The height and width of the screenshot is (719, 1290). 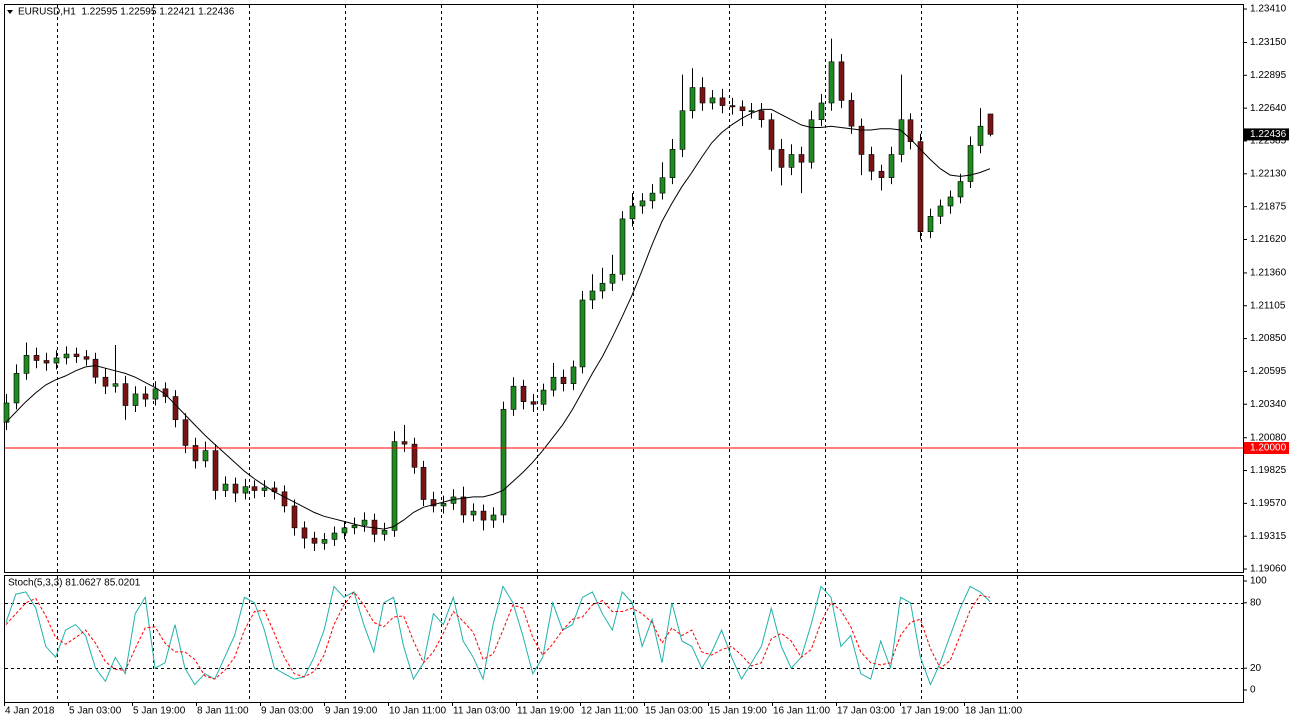 What do you see at coordinates (1268, 404) in the screenshot?
I see `y-tick-label: 1.20340` at bounding box center [1268, 404].